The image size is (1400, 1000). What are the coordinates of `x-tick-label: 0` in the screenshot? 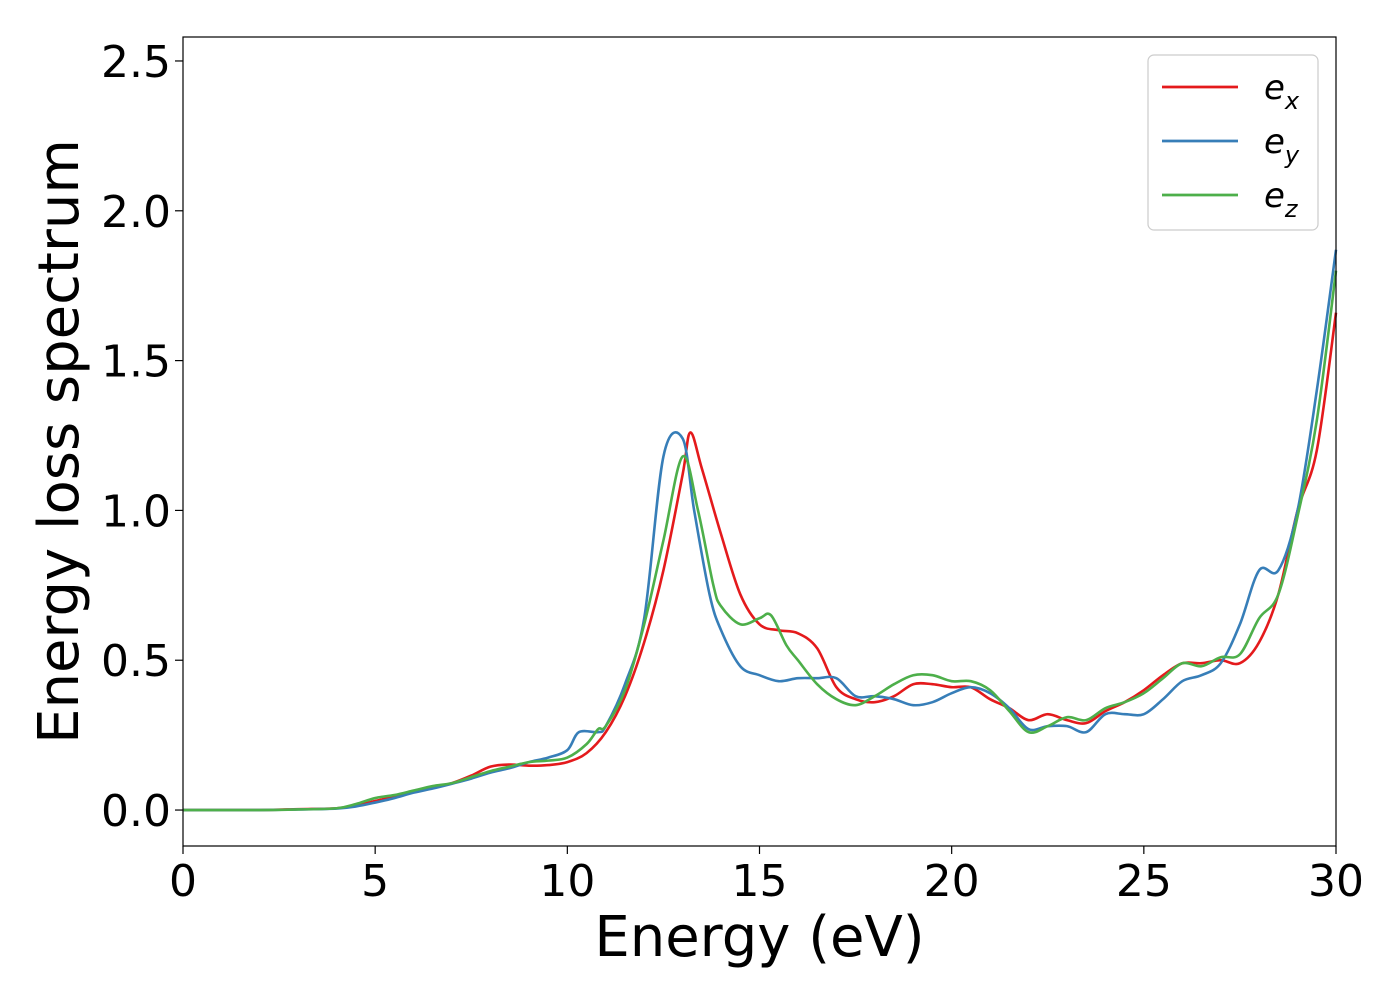 It's located at (183, 881).